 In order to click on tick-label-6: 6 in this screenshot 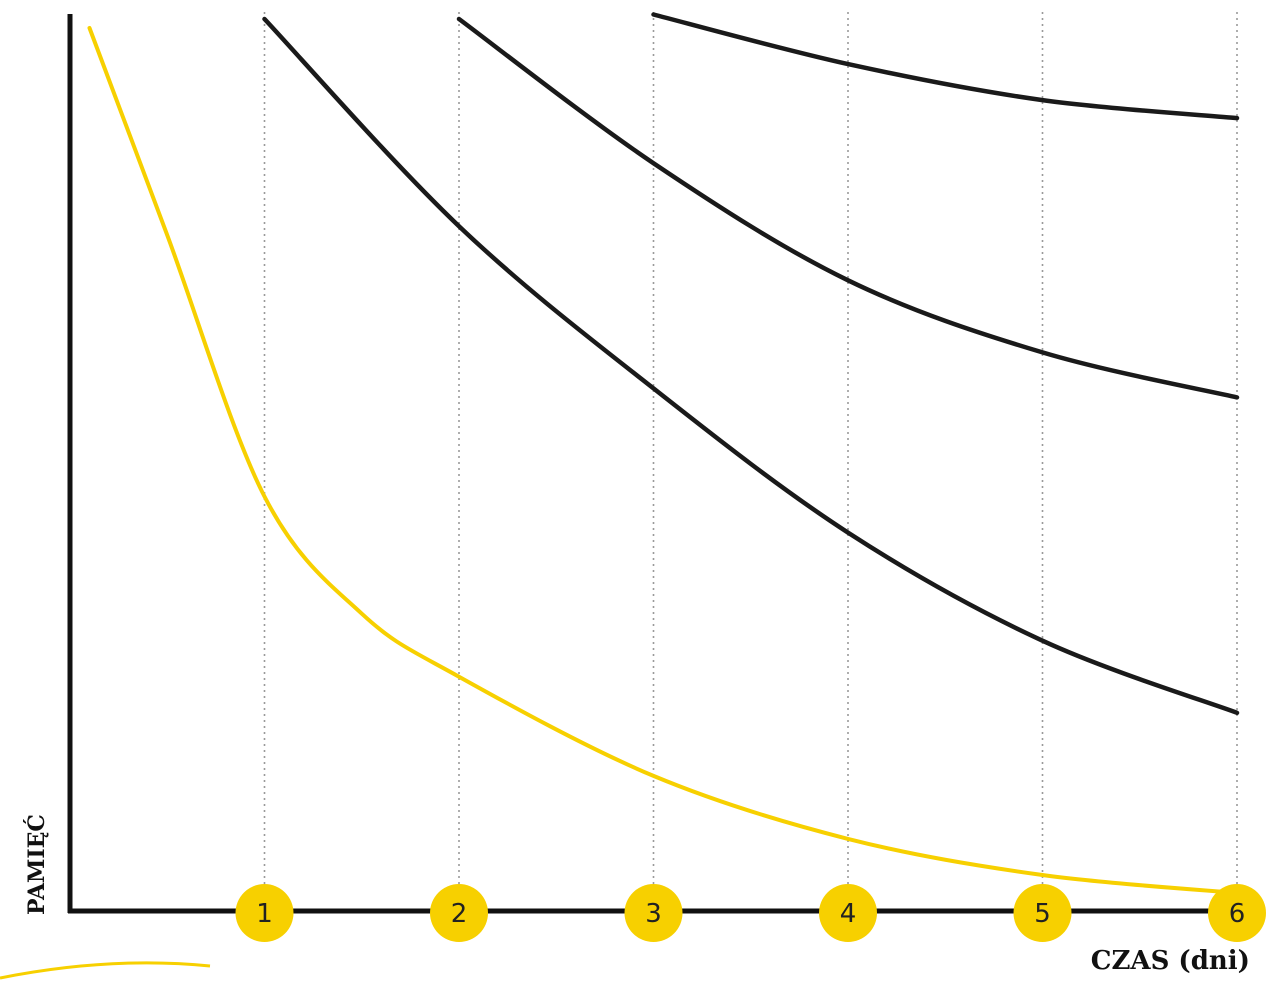, I will do `click(1237, 914)`.